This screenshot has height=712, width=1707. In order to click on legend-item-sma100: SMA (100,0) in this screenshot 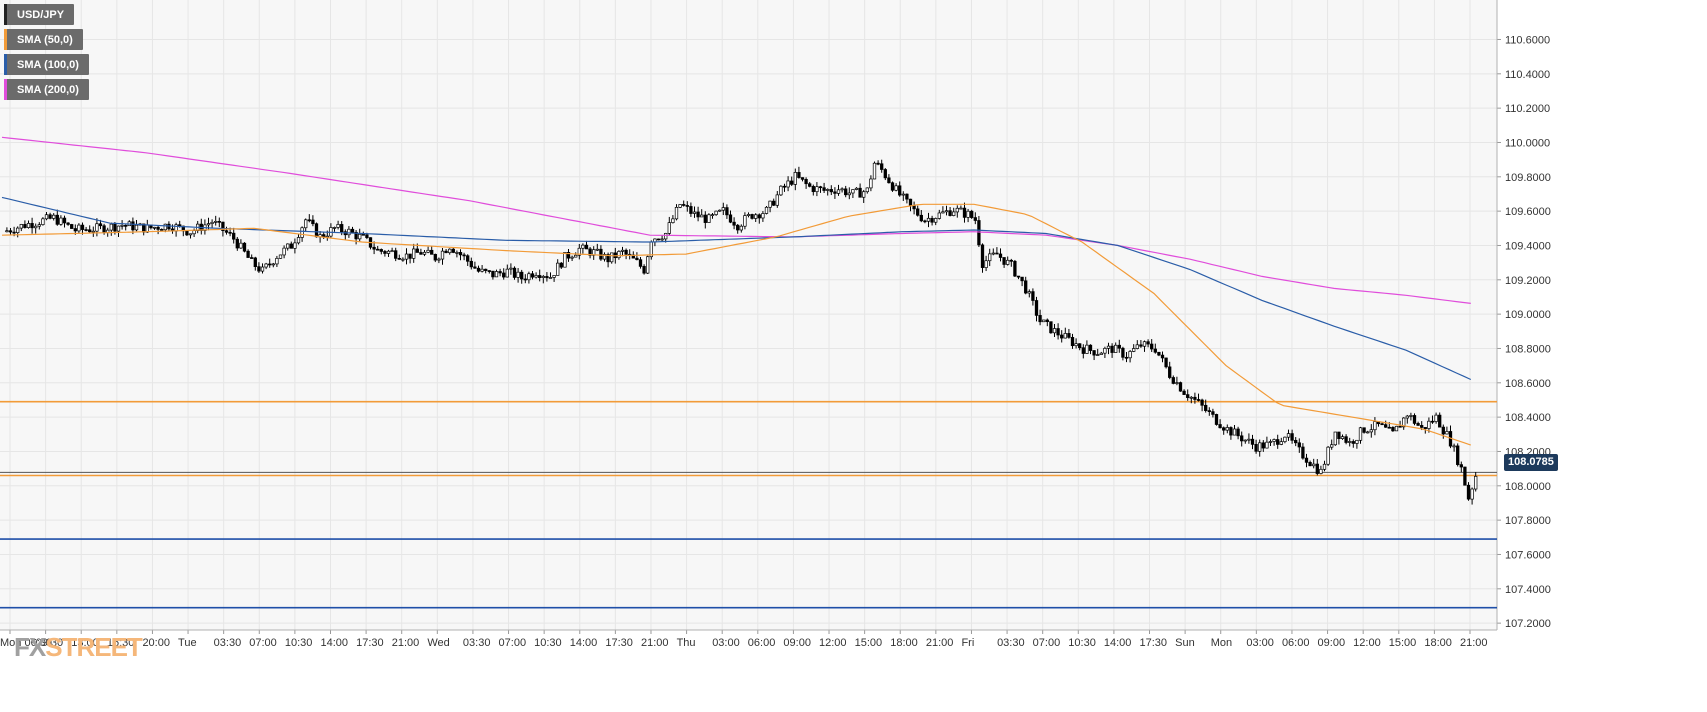, I will do `click(46, 64)`.